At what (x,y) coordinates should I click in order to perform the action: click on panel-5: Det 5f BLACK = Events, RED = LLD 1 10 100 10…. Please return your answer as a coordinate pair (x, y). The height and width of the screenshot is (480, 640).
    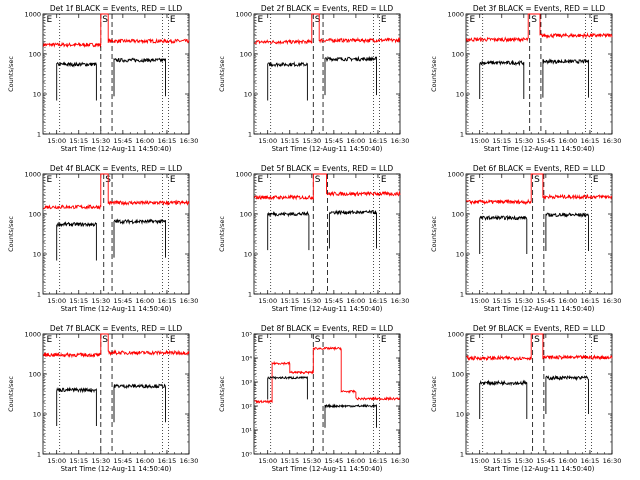
    Looking at the image, I should click on (313, 238).